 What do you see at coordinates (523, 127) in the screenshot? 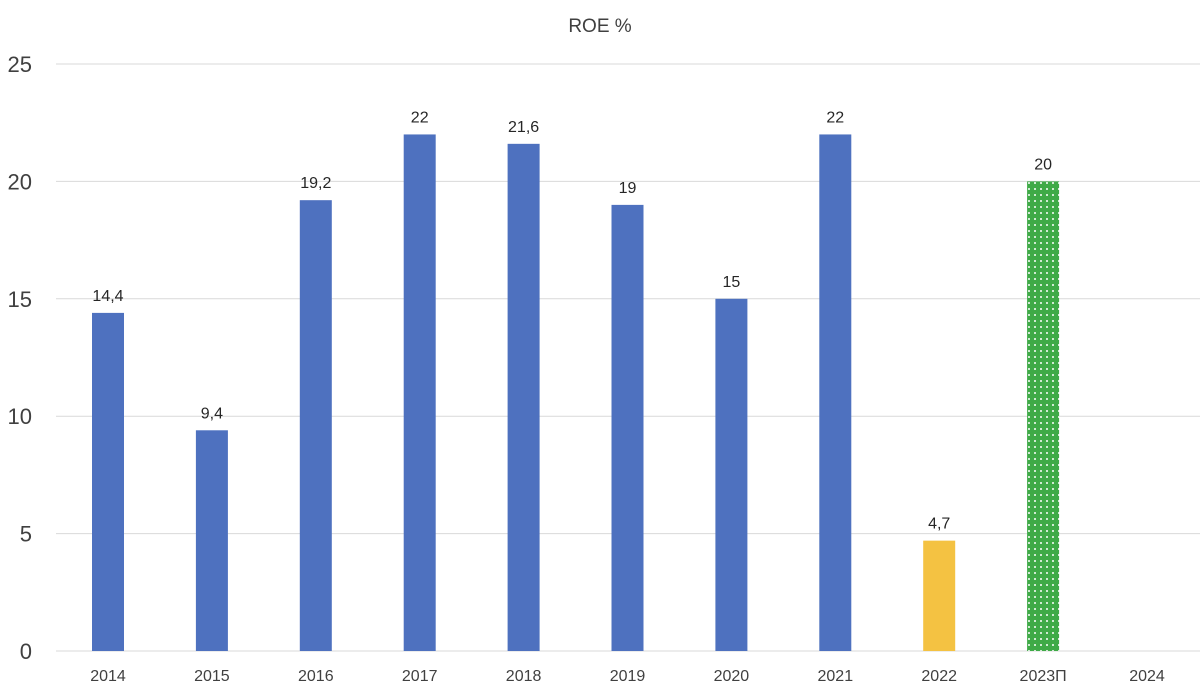
I see `data-label-2018: 21,6` at bounding box center [523, 127].